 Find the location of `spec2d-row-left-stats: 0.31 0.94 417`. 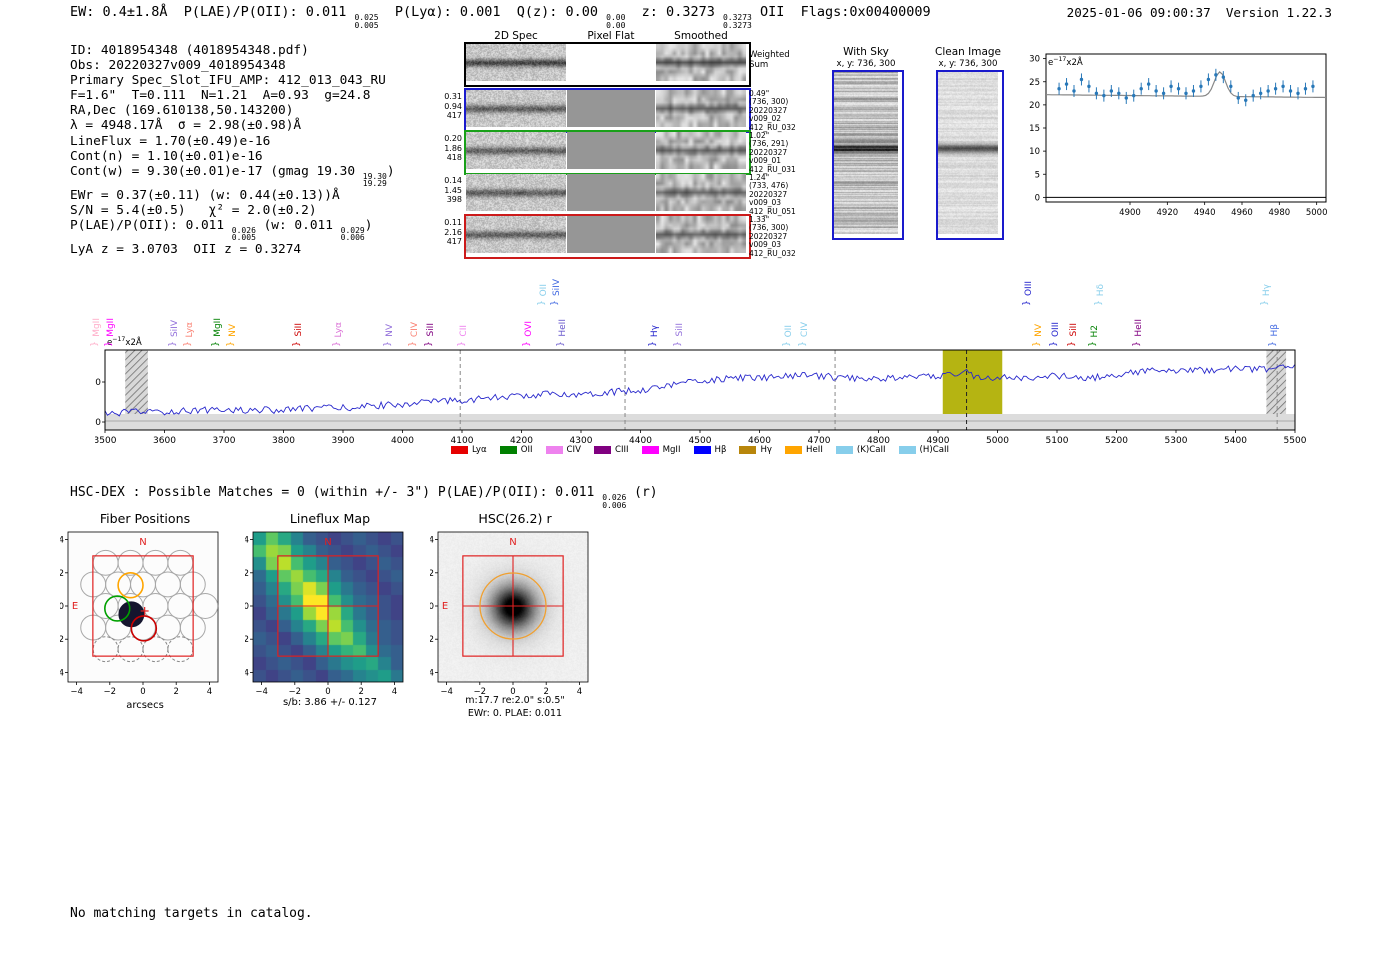

spec2d-row-left-stats: 0.31 0.94 417 is located at coordinates (444, 106).